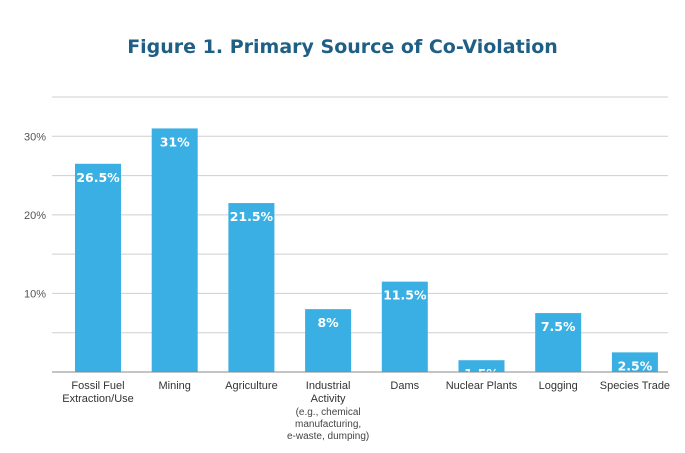 Image resolution: width=685 pixels, height=453 pixels. What do you see at coordinates (635, 386) in the screenshot?
I see `category-label: Species Trade` at bounding box center [635, 386].